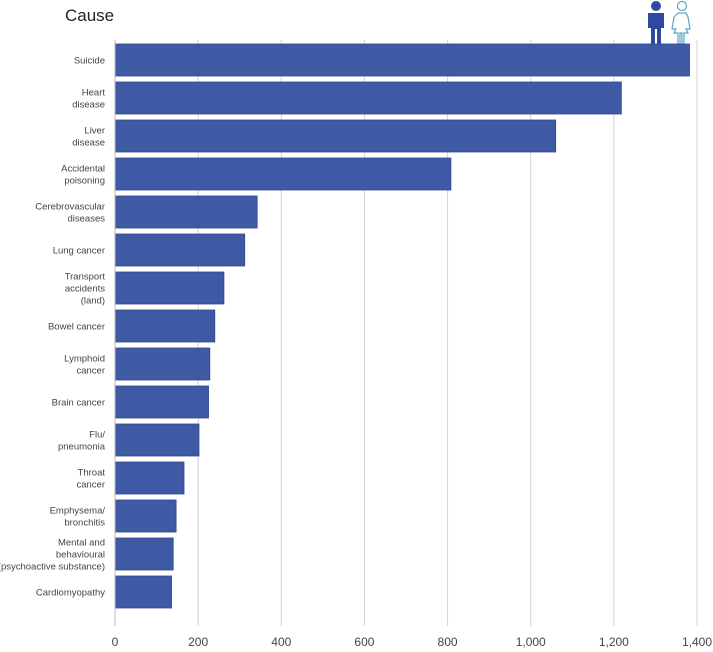  I want to click on female-person-icon, so click(682, 24).